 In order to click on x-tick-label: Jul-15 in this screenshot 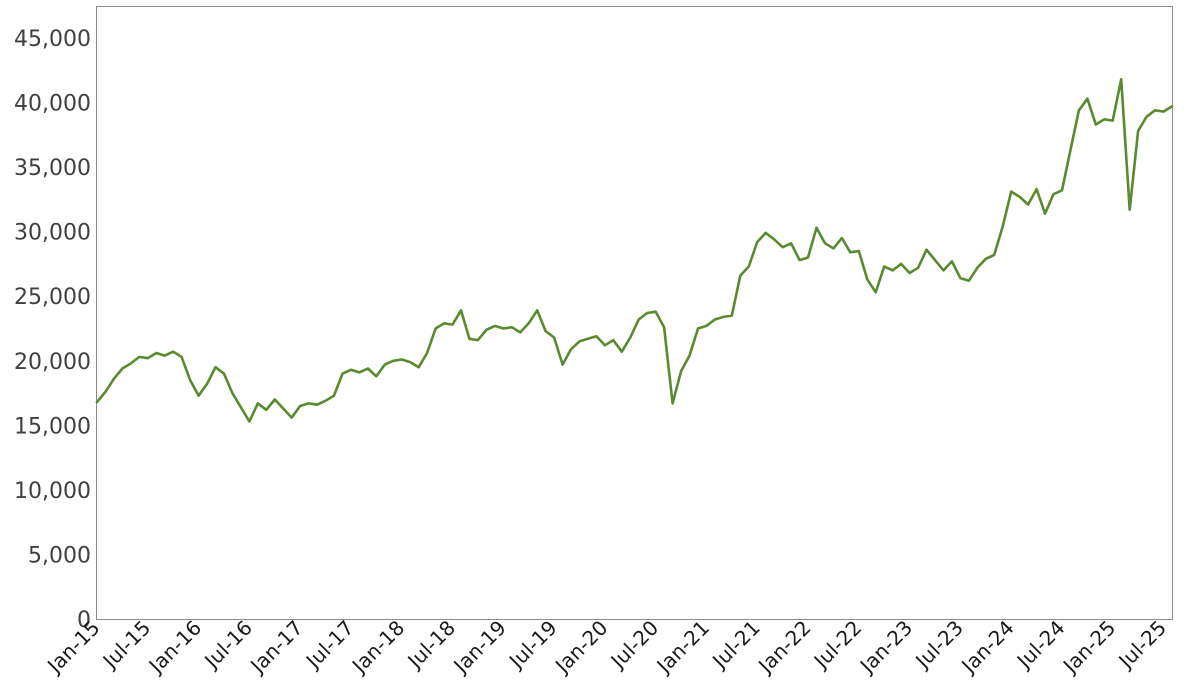, I will do `click(126, 645)`.